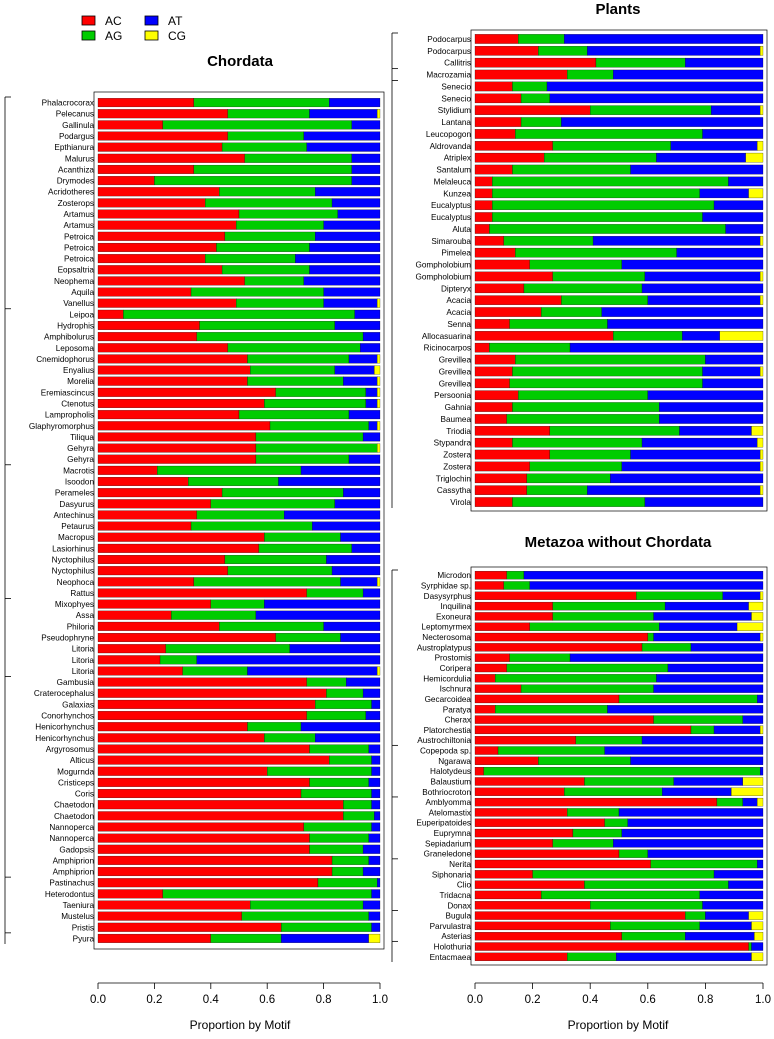 This screenshot has width=774, height=1039. Describe the element at coordinates (460, 864) in the screenshot. I see `category-label: Nerita` at that location.